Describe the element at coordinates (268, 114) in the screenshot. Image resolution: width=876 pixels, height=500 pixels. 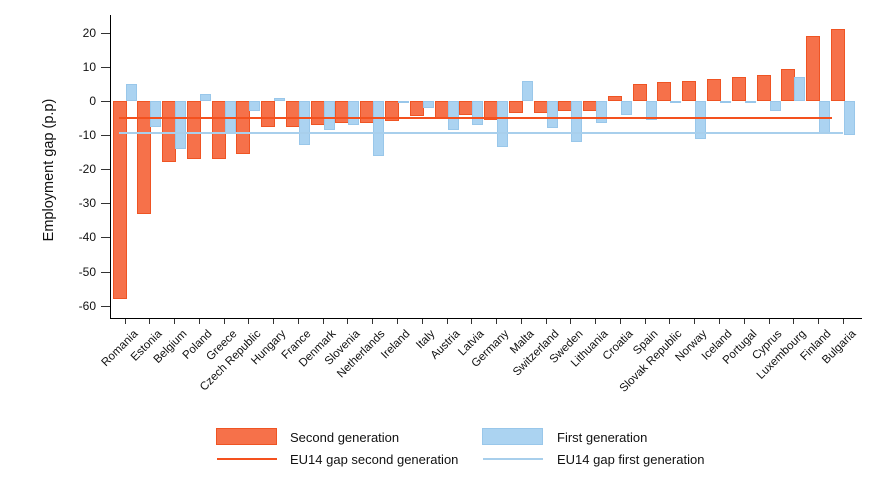
I see `bar-second-generation-hungary` at that location.